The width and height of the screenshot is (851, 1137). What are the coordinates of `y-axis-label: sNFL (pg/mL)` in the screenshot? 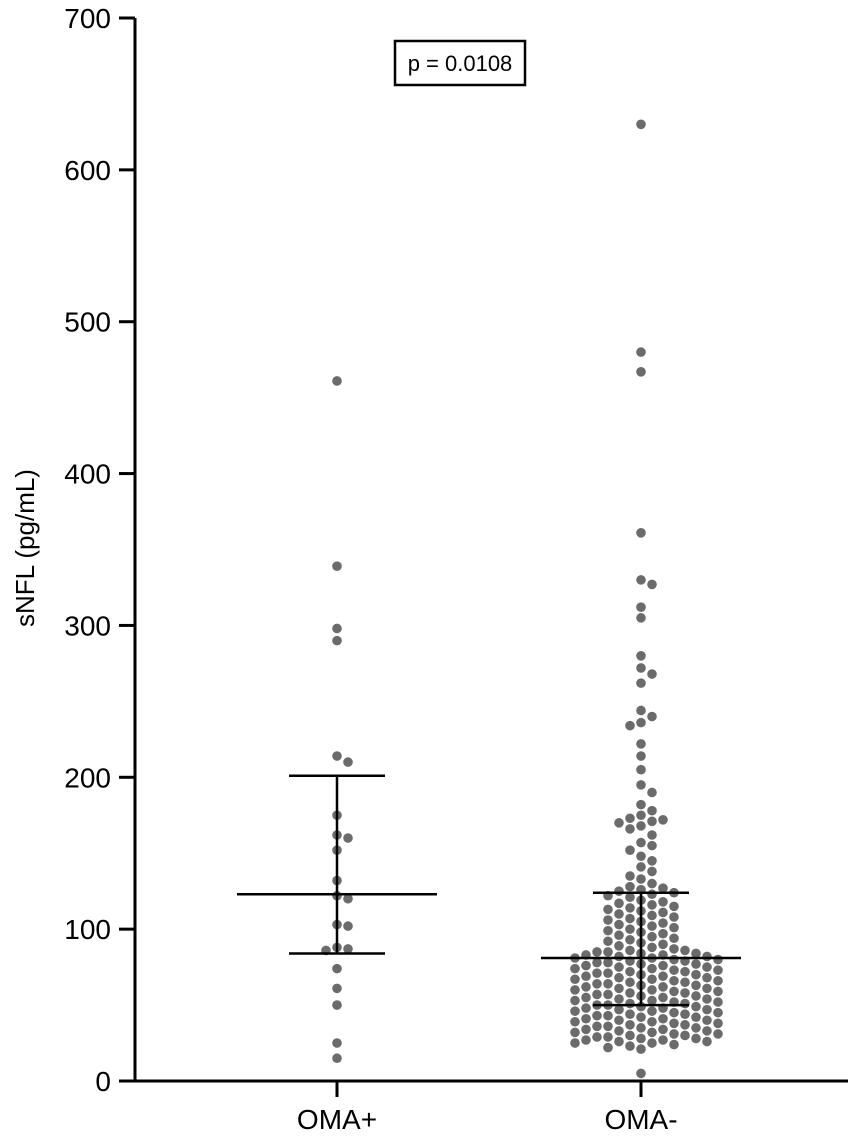 It's located at (25, 548).